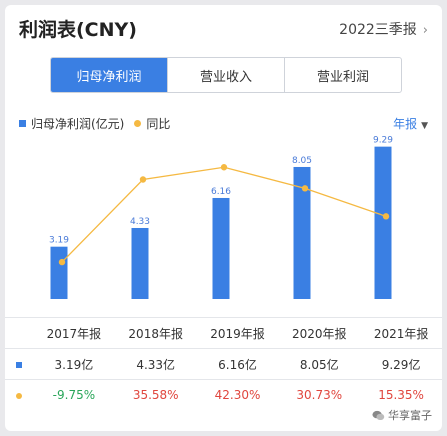  What do you see at coordinates (237, 395) in the screenshot?
I see `yoy-cell: 42.30%` at bounding box center [237, 395].